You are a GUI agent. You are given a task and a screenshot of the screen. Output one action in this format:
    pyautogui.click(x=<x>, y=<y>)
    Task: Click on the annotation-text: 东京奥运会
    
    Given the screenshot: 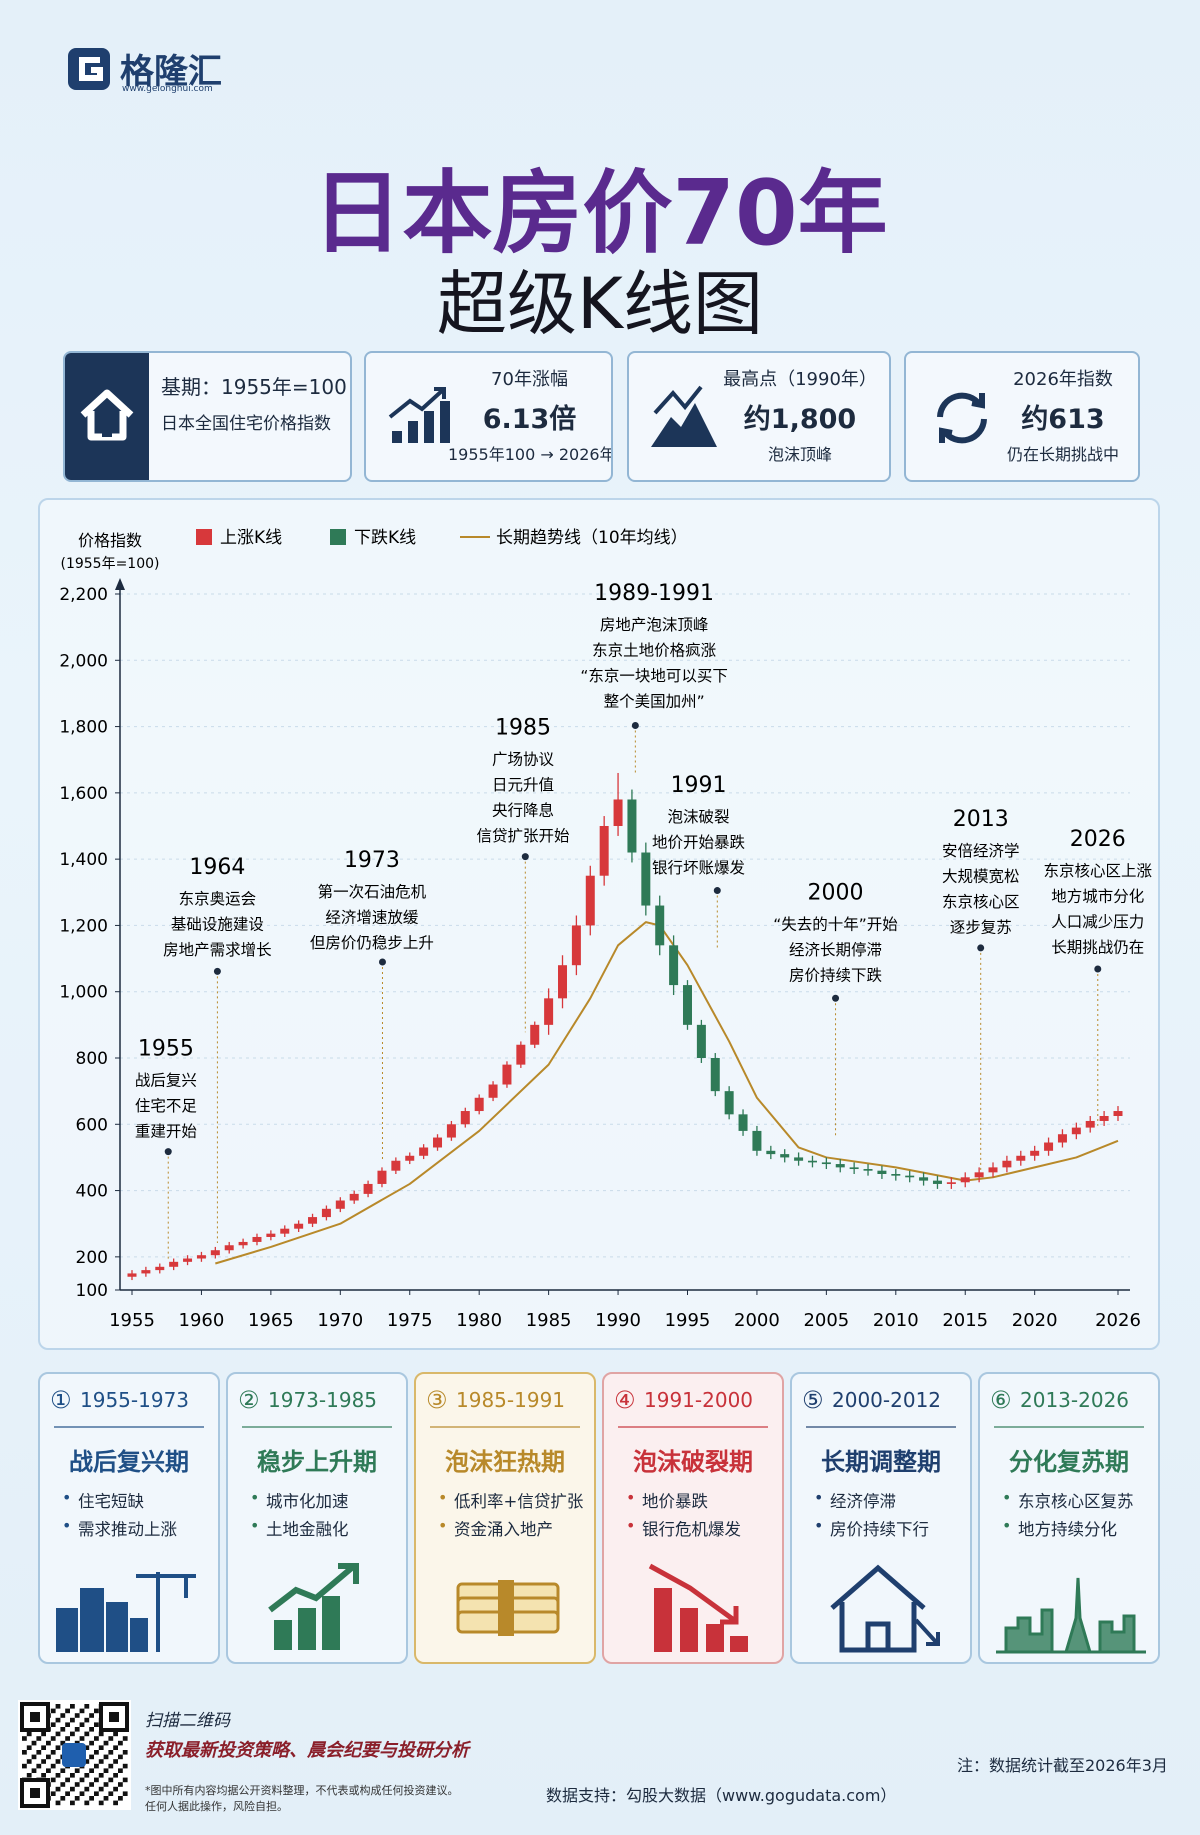 What is the action you would take?
    pyautogui.click(x=218, y=899)
    